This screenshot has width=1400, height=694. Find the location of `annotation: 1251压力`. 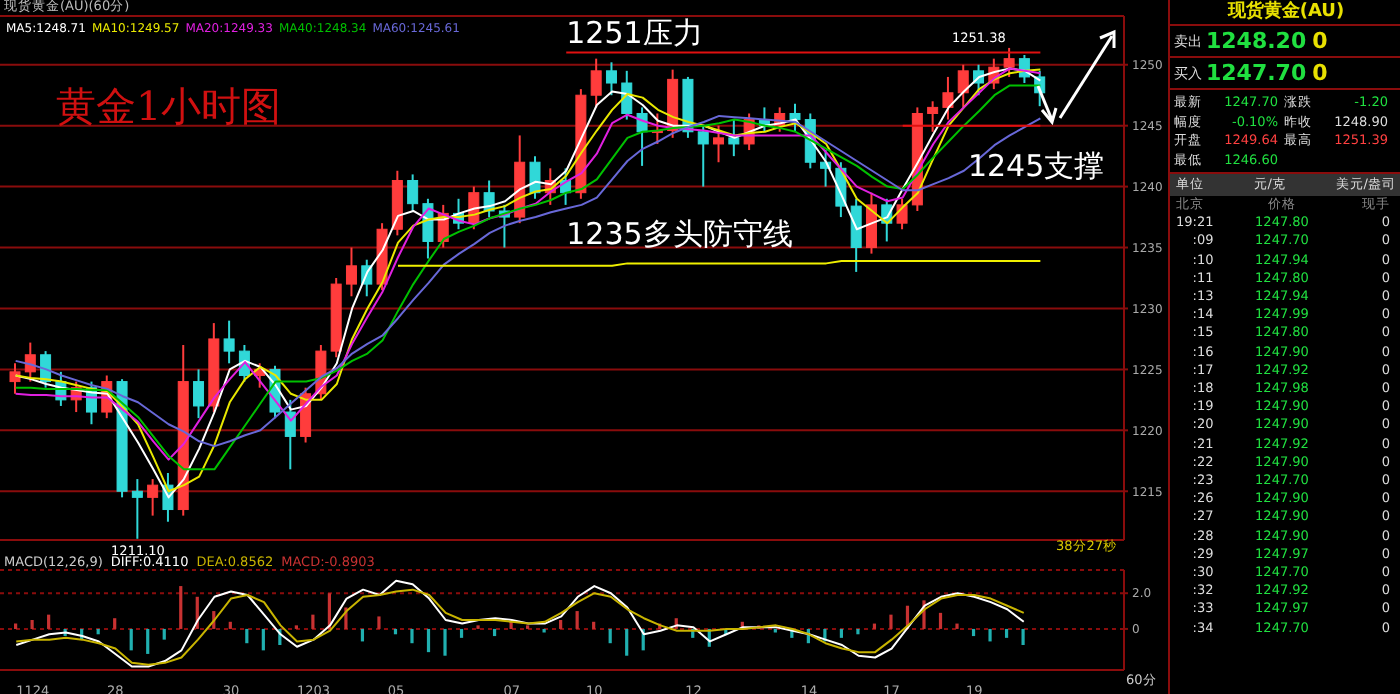

annotation: 1251压力 is located at coordinates (634, 32).